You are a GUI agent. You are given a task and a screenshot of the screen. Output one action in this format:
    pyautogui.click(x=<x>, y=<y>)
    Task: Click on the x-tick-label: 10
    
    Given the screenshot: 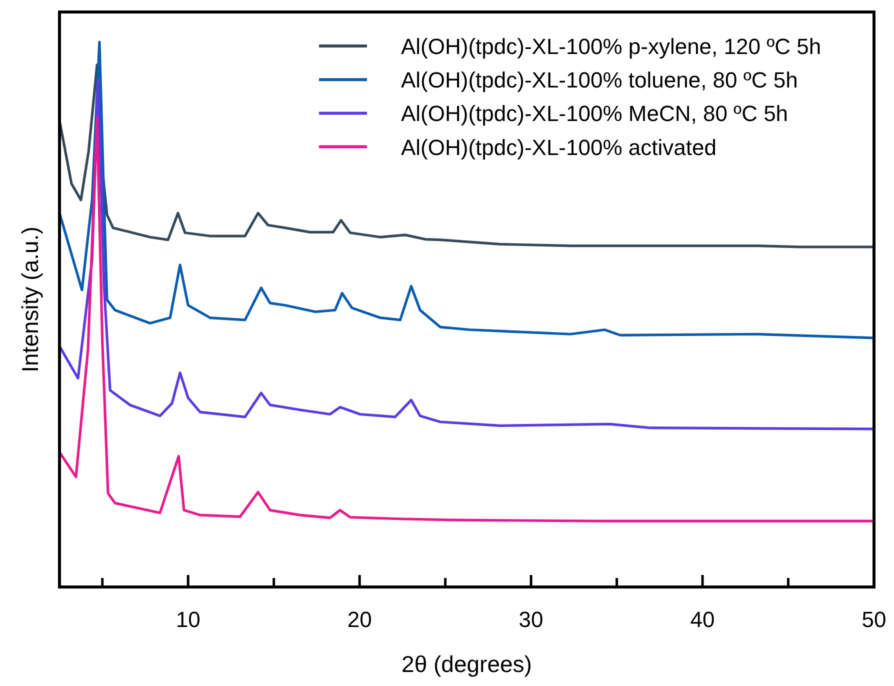 What is the action you would take?
    pyautogui.click(x=188, y=619)
    